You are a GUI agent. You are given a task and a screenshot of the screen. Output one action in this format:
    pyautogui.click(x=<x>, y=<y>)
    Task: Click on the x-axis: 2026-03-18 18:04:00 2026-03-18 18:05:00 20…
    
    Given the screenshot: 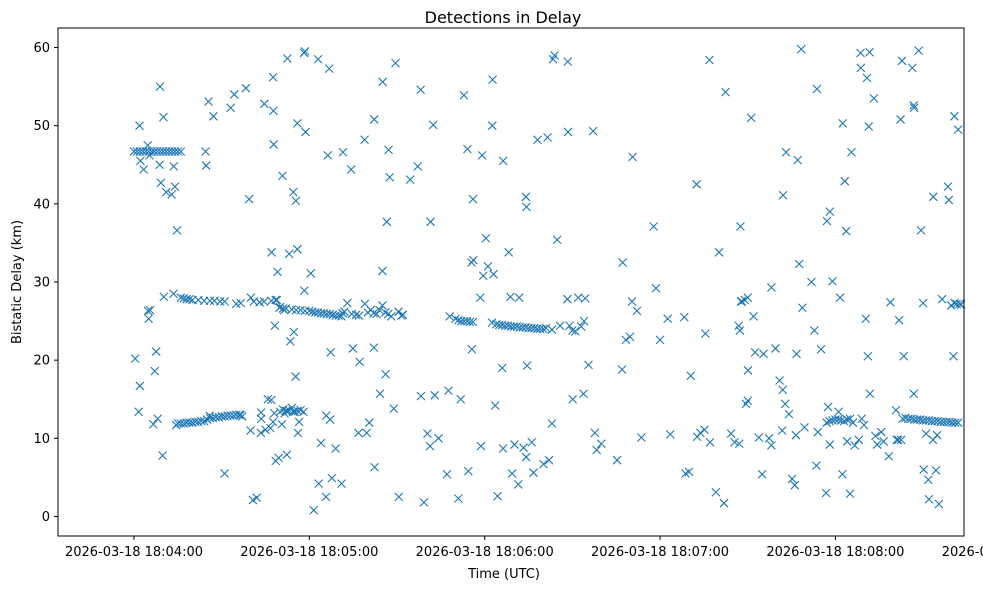 What is the action you would take?
    pyautogui.click(x=524, y=548)
    